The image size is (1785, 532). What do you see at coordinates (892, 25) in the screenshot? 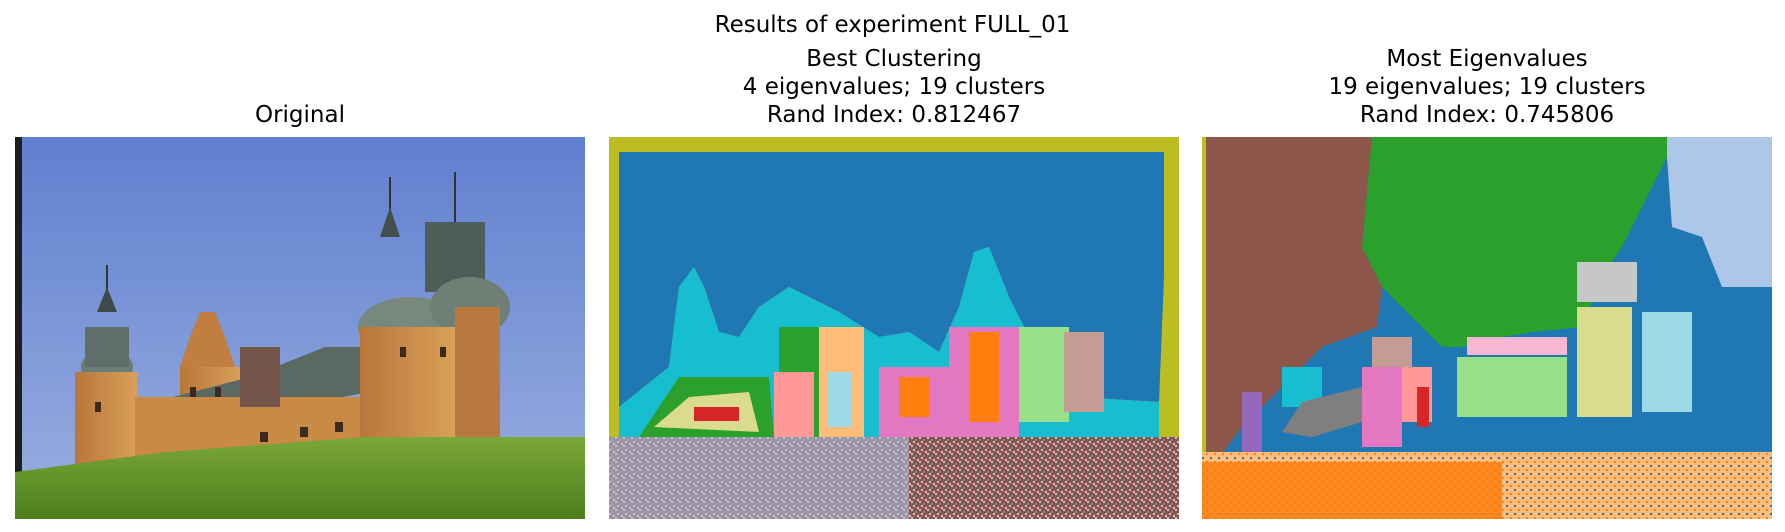
I see `figure-suptitle: Results of experiment FULL_01` at bounding box center [892, 25].